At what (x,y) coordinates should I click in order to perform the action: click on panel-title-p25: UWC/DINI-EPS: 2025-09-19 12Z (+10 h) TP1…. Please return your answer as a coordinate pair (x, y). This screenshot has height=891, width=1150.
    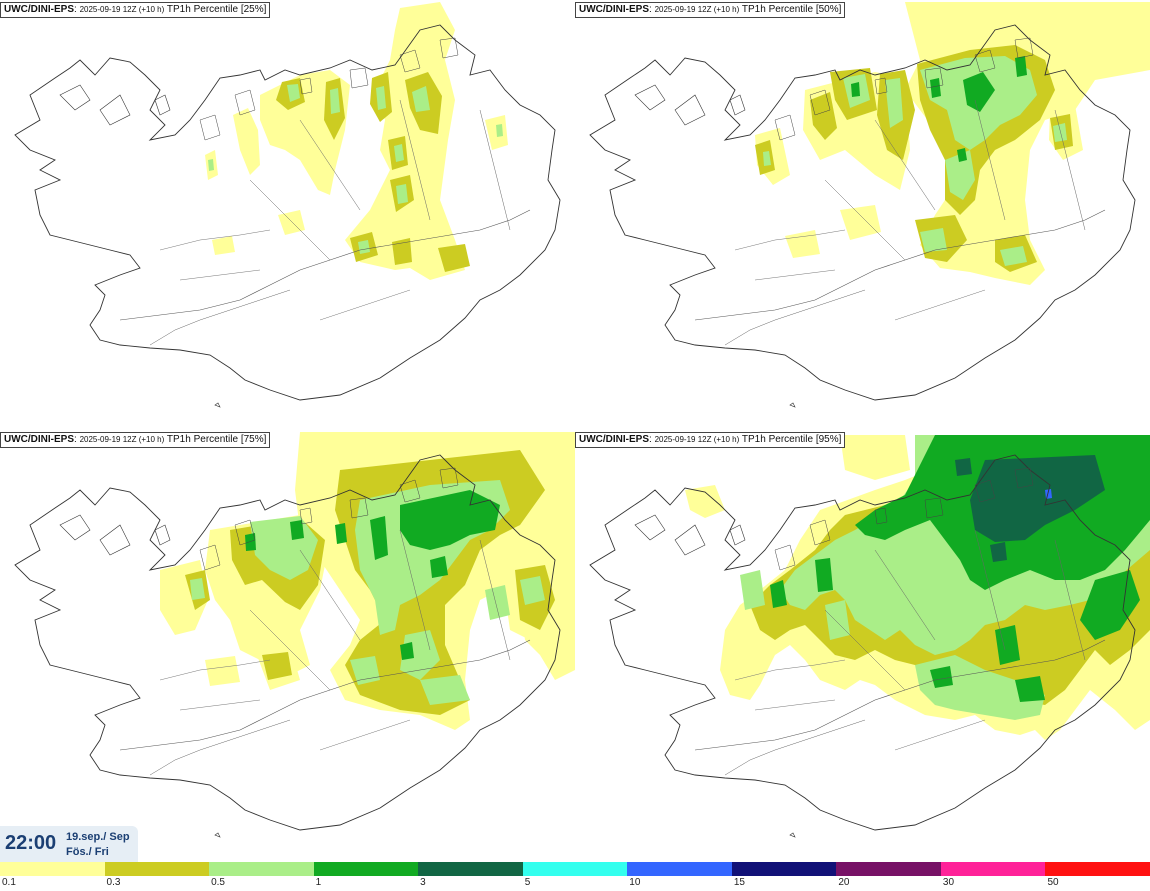
    Looking at the image, I should click on (135, 10).